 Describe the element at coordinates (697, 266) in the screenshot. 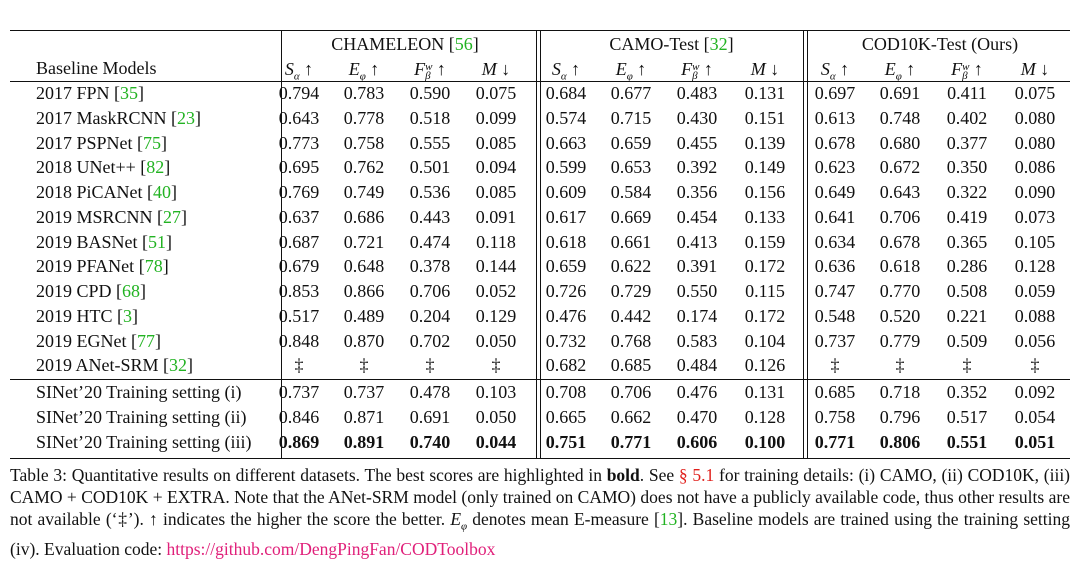

I see `table-cell: 0.391` at that location.